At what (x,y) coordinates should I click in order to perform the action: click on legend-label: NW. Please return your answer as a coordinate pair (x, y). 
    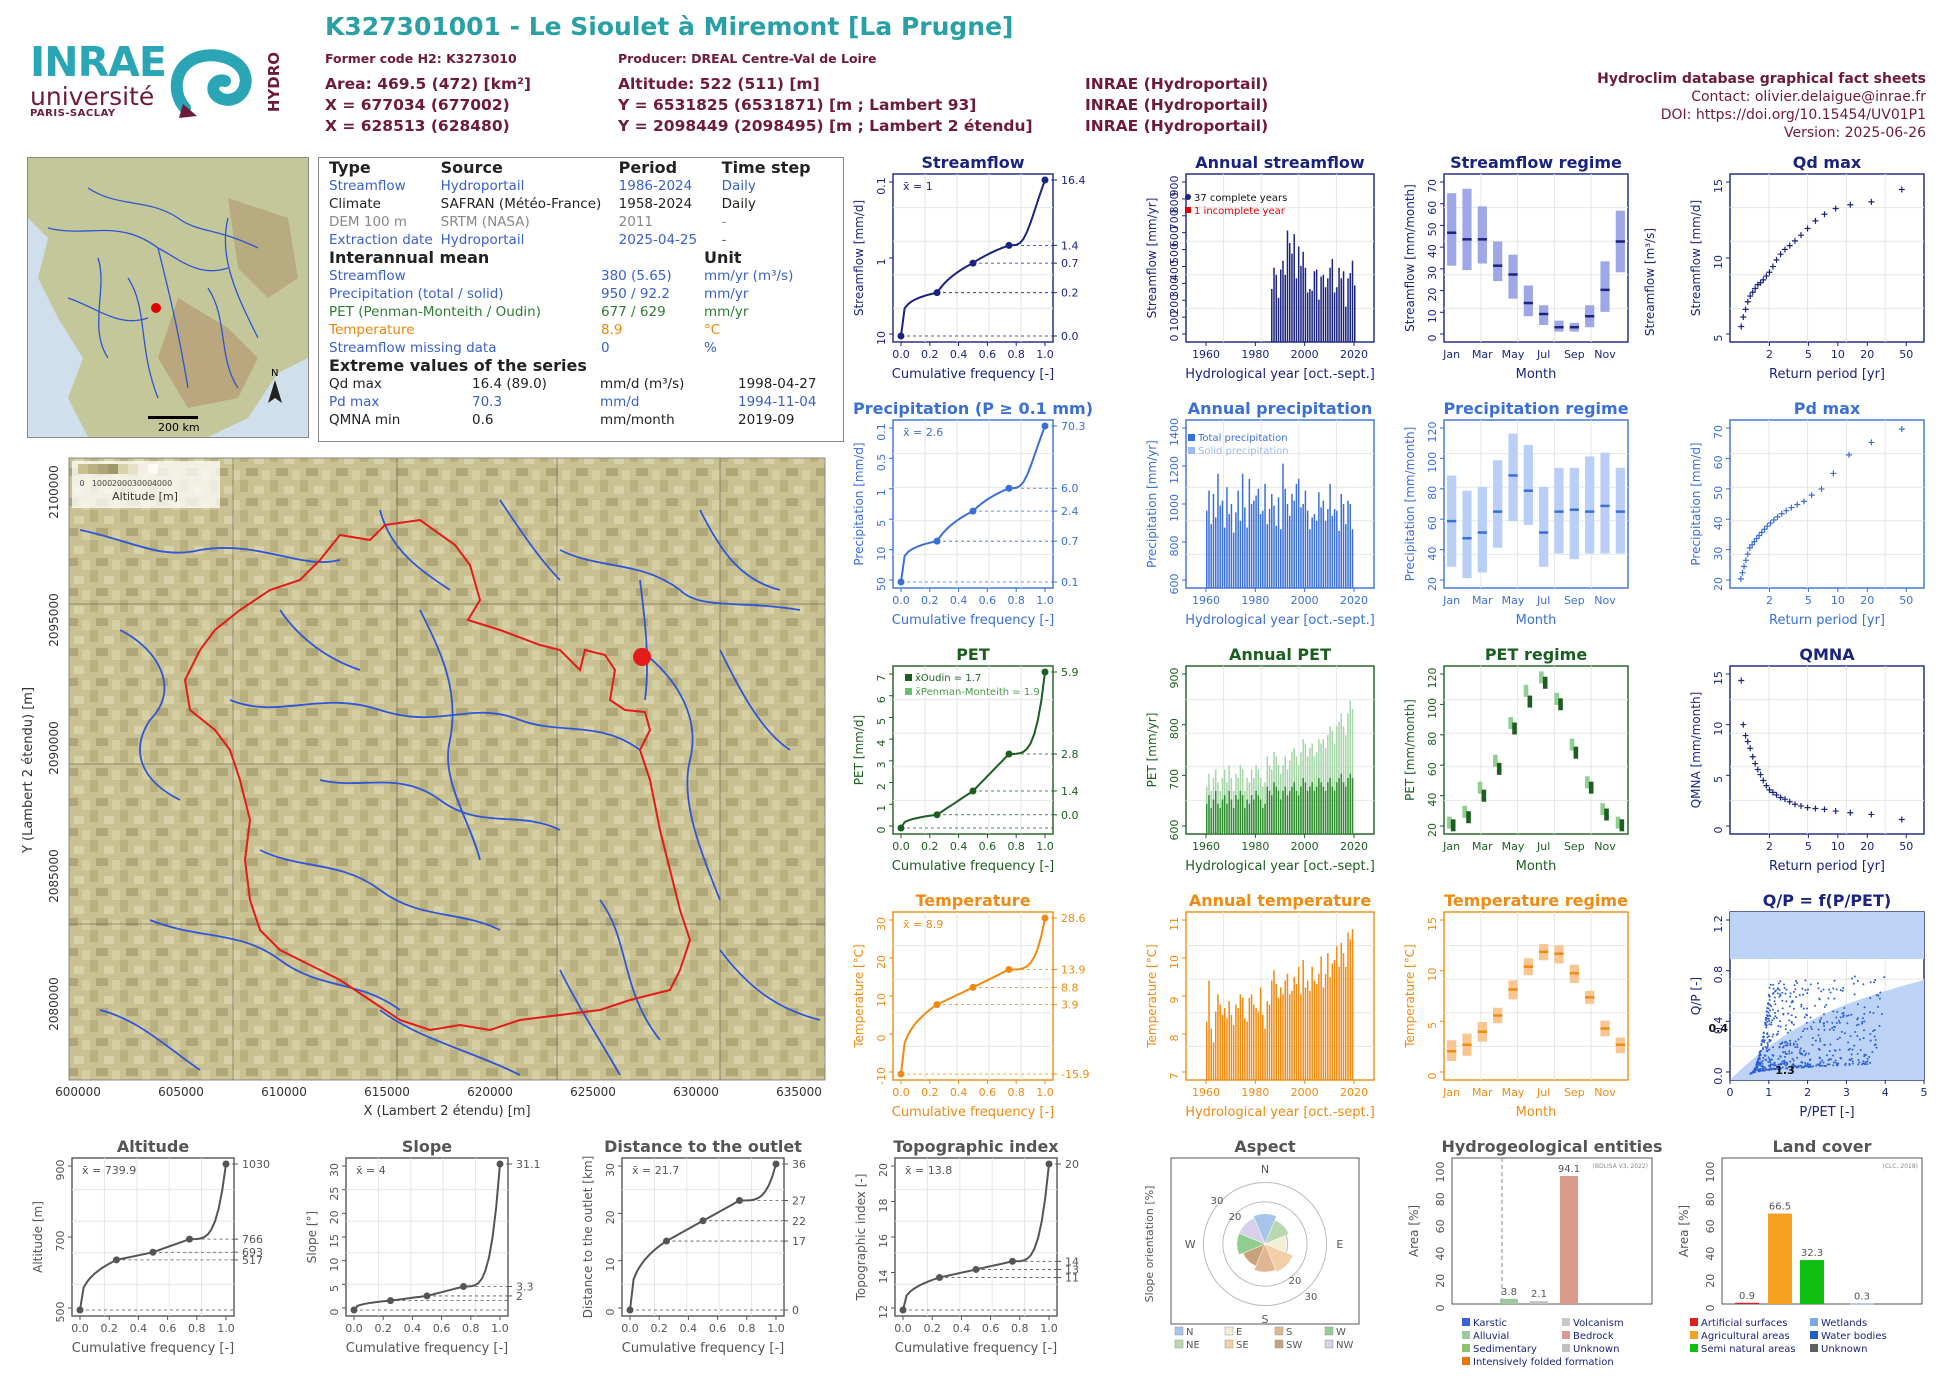
    Looking at the image, I should click on (1344, 1345).